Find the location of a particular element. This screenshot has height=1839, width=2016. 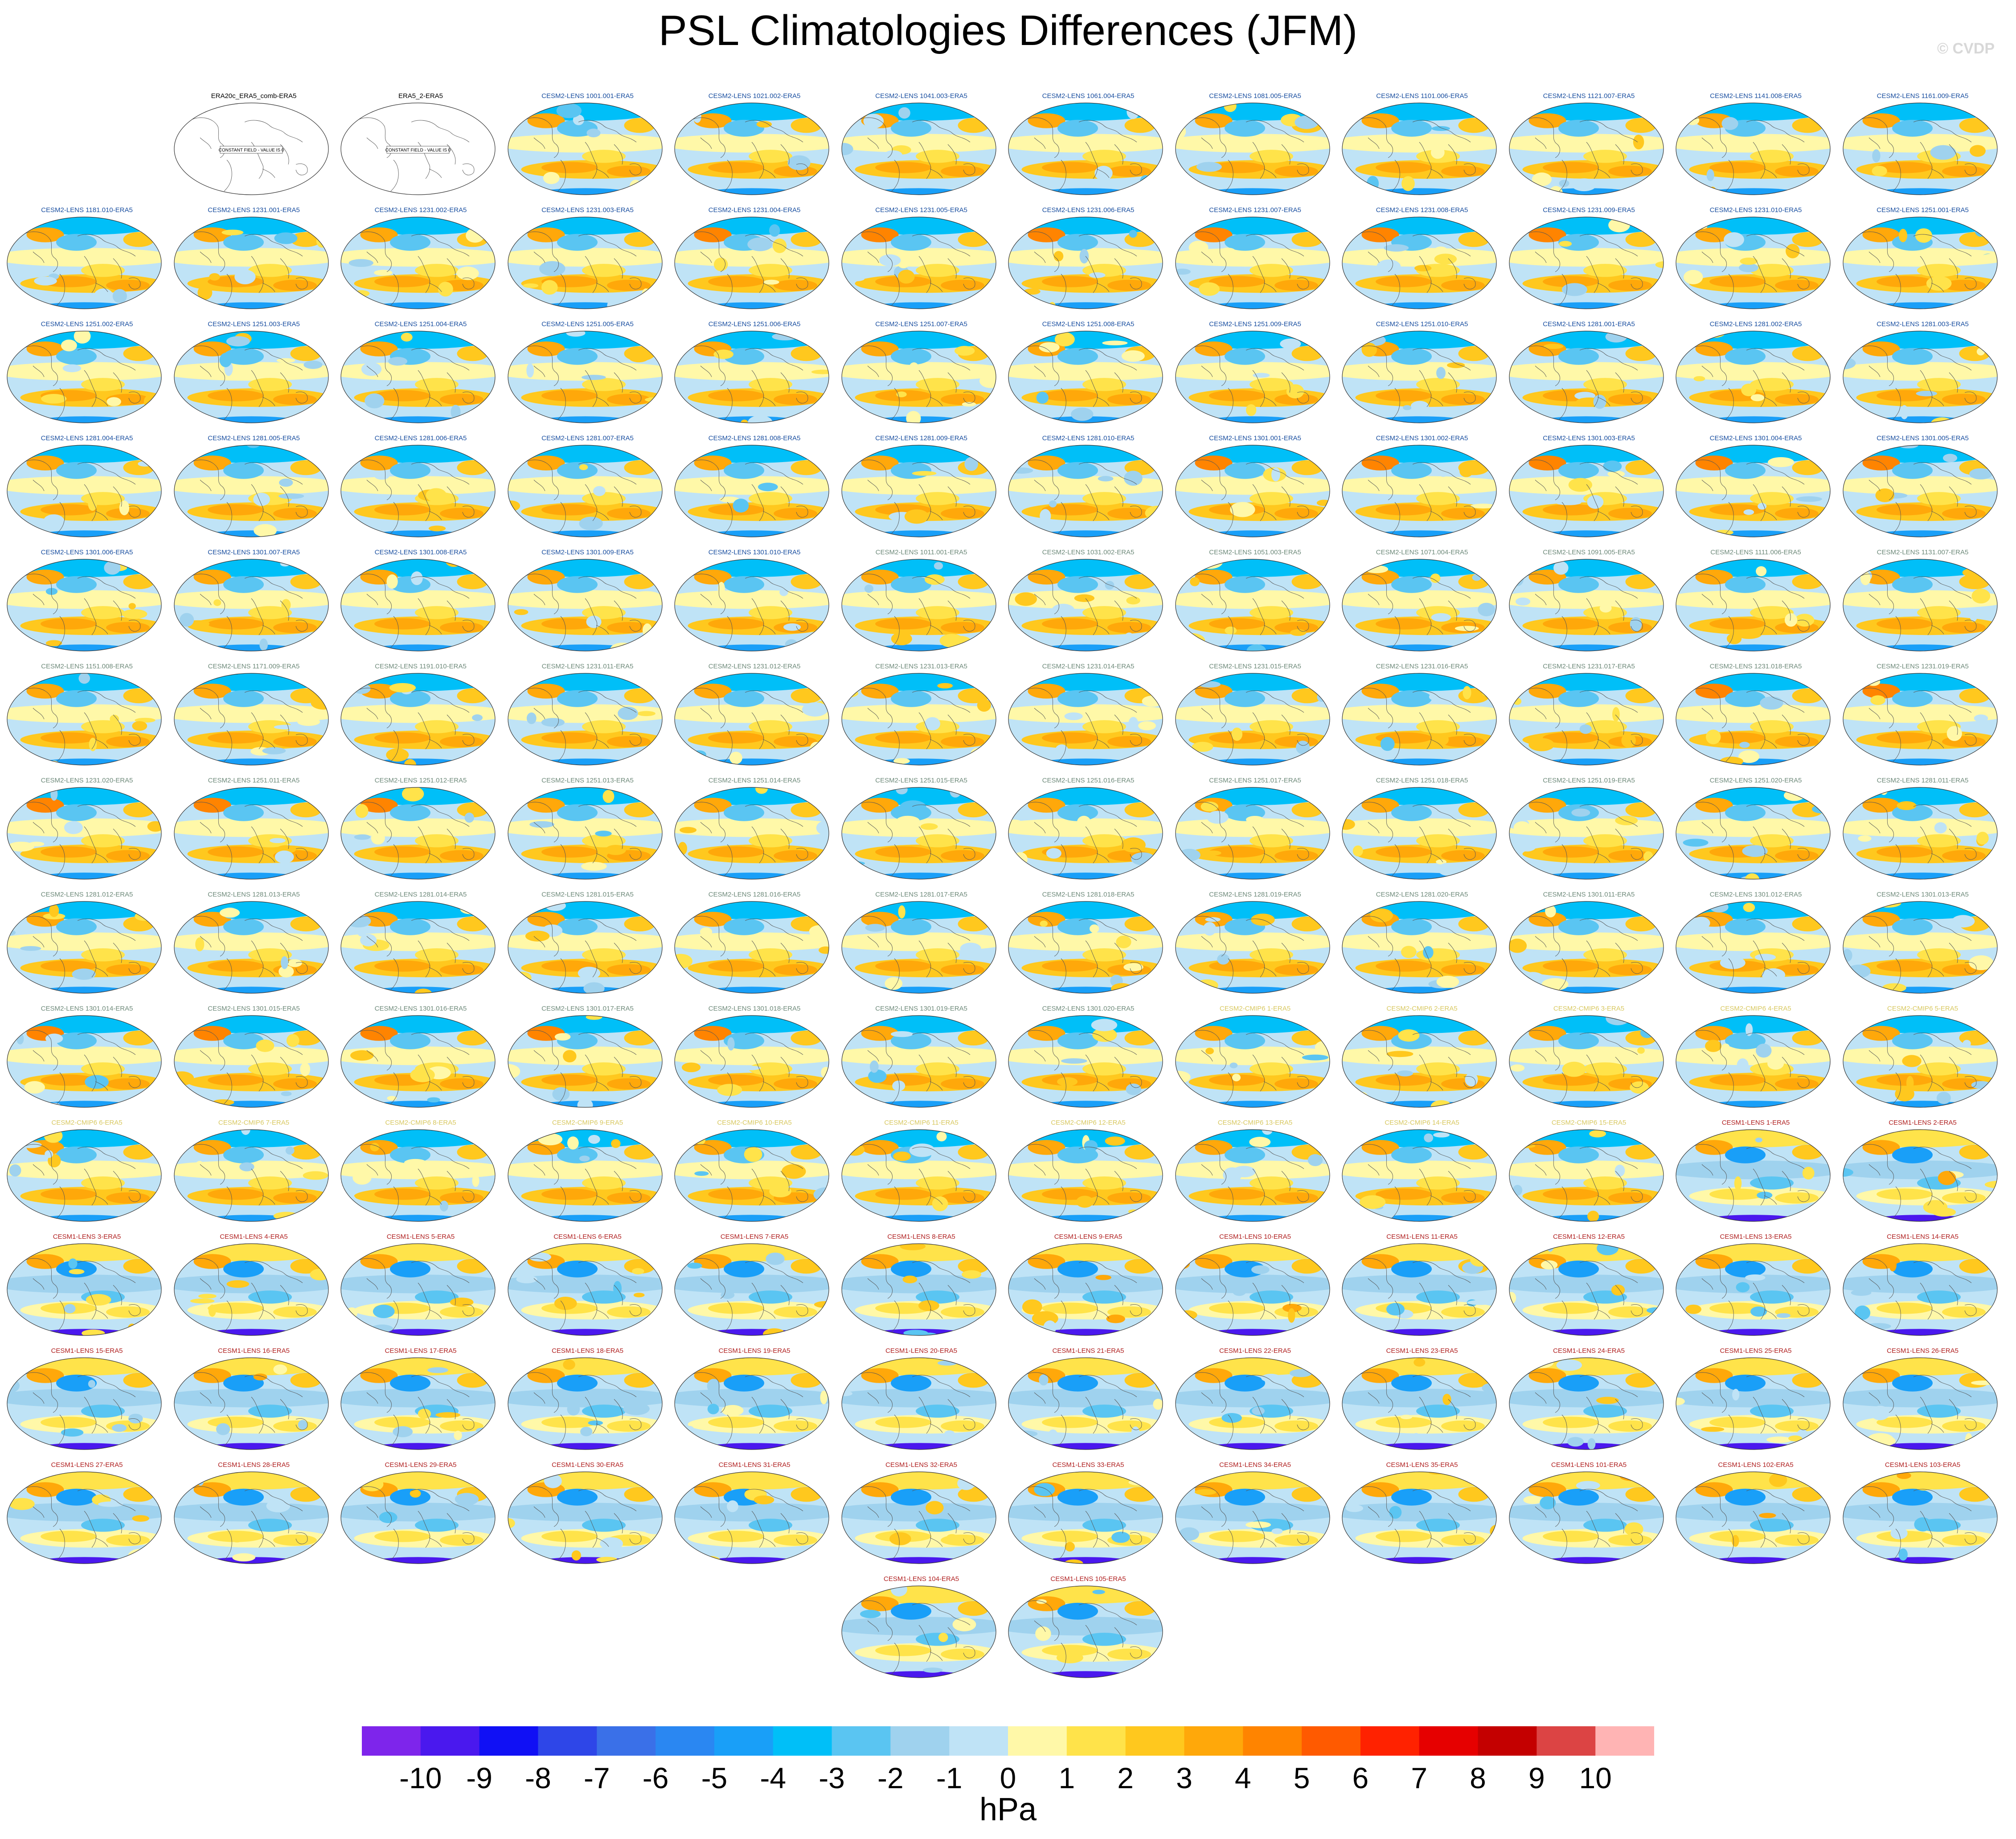

map-panel: CESM1-LENS 13-ERA5 is located at coordinates (1756, 1289).